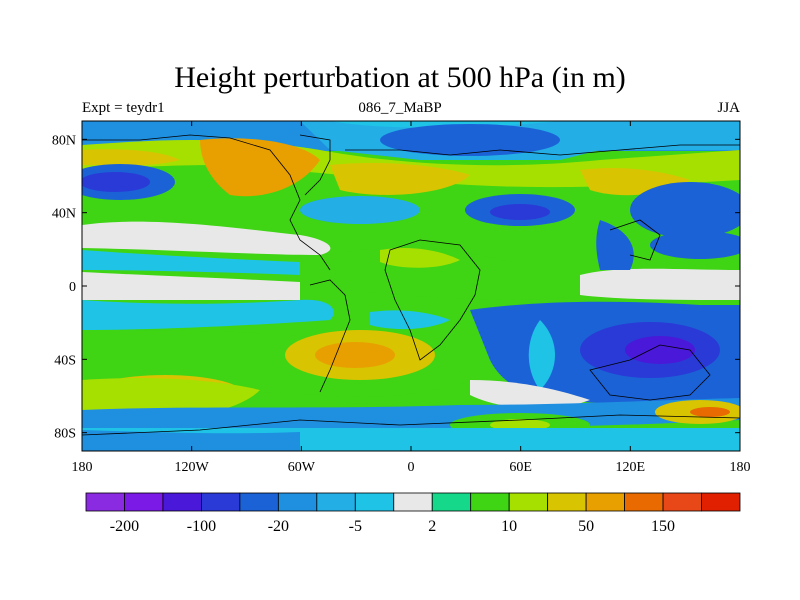 The height and width of the screenshot is (600, 800). Describe the element at coordinates (631, 467) in the screenshot. I see `lon-tick-label: 120E` at that location.